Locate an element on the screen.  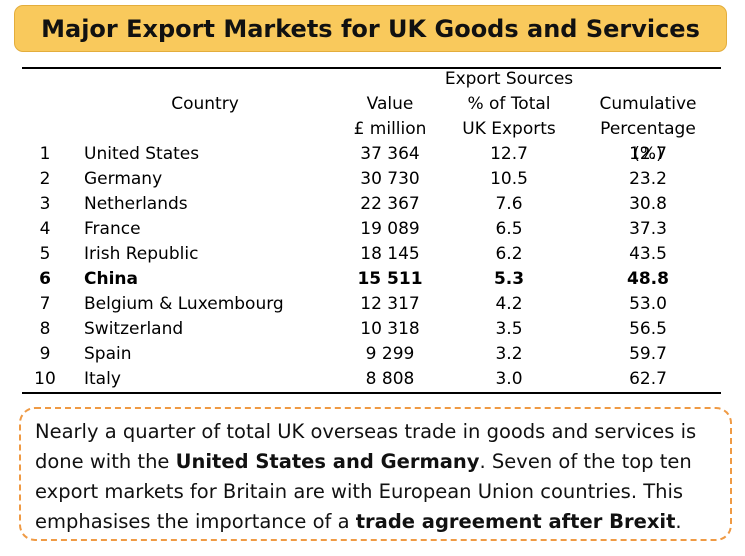
pct-cell: 5.3 is located at coordinates (509, 279).